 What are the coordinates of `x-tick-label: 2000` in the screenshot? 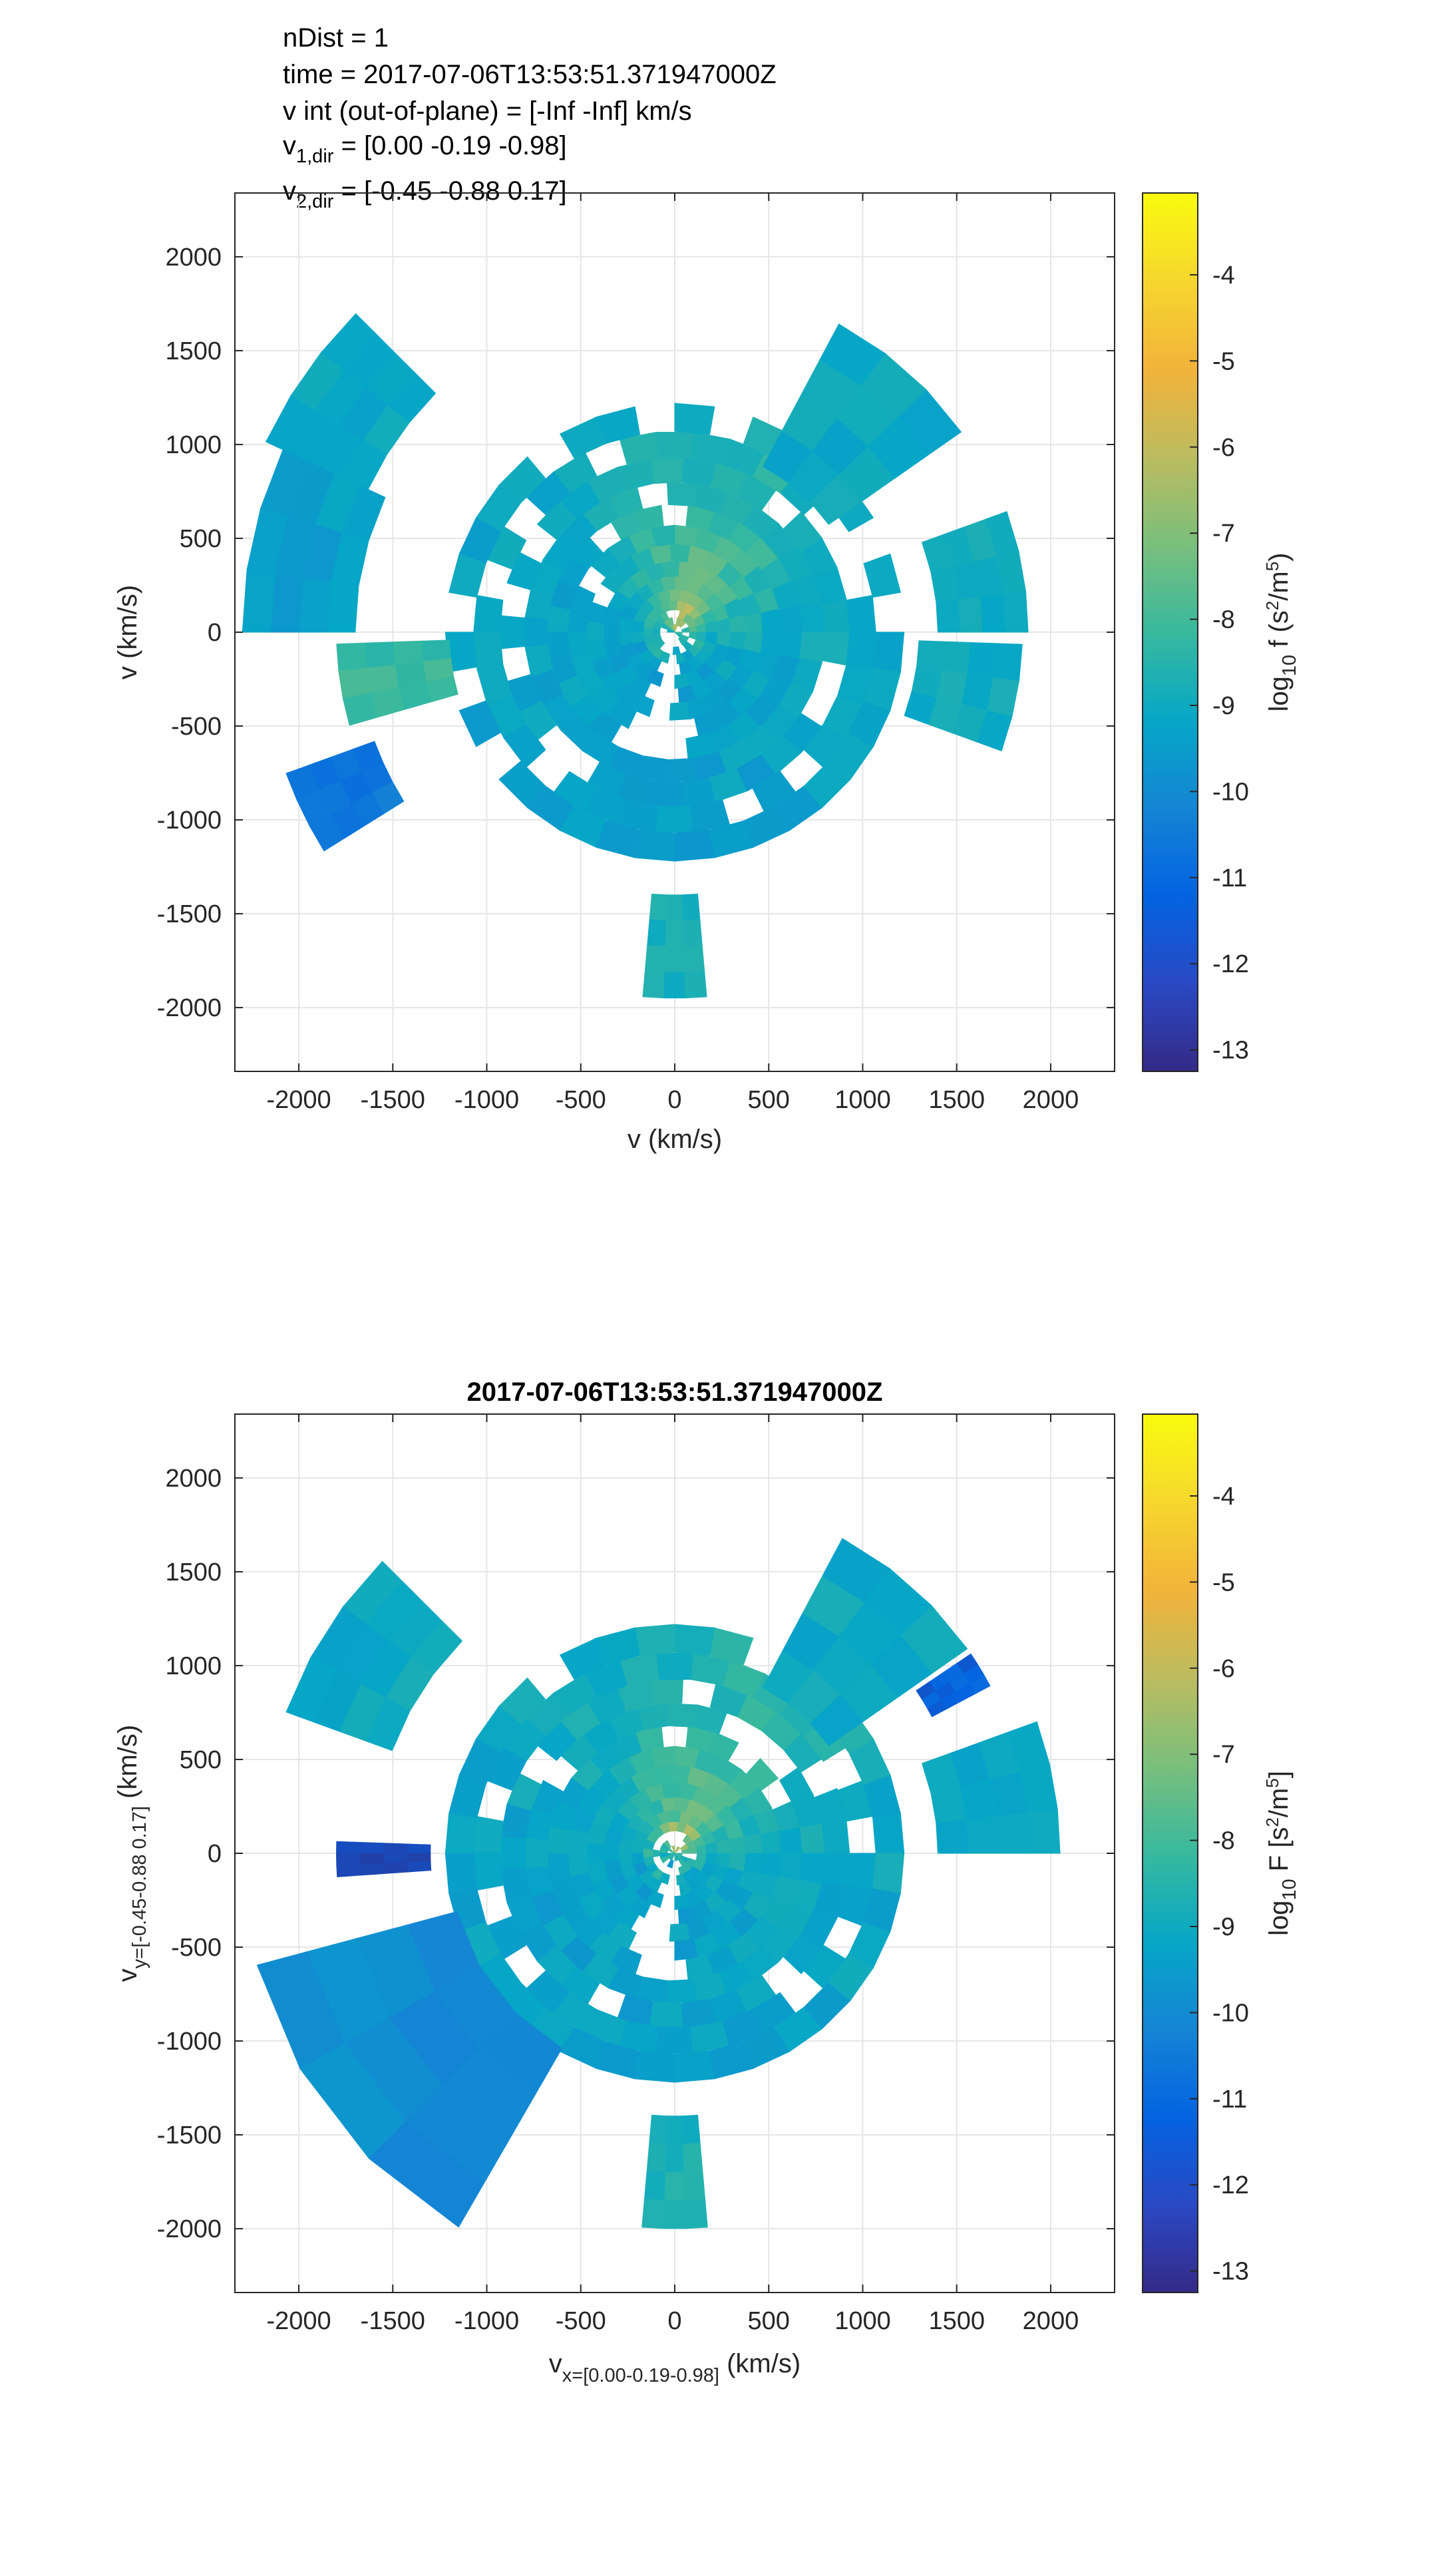 It's located at (1051, 2321).